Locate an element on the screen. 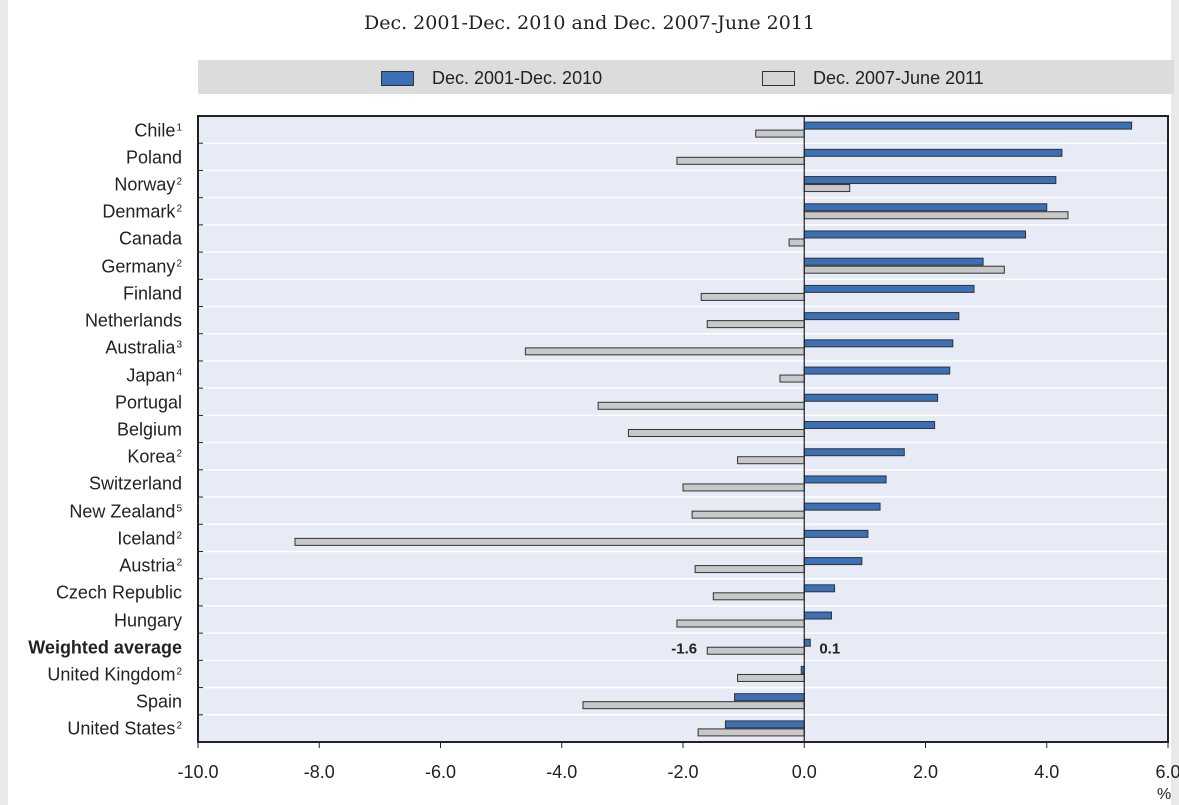  category-label: Iceland2 is located at coordinates (149, 538).